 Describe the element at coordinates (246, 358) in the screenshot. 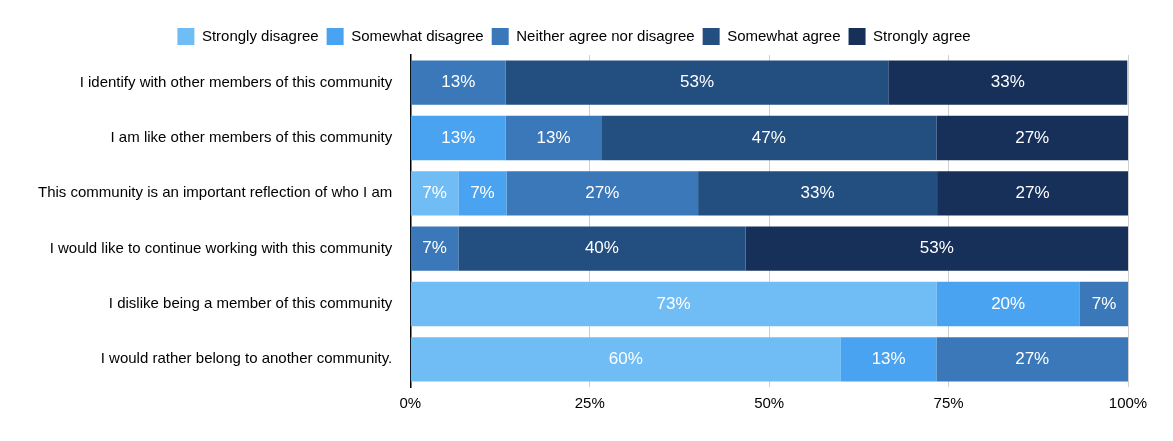

I see `y-tick-label: I would rather belong to another community.` at that location.